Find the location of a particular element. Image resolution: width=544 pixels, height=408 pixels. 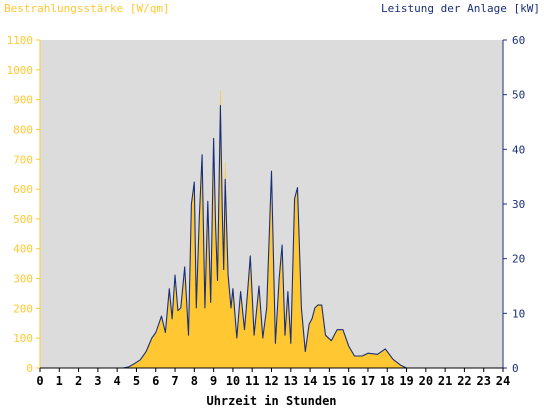

x-tick-label: 0 is located at coordinates (39, 381).